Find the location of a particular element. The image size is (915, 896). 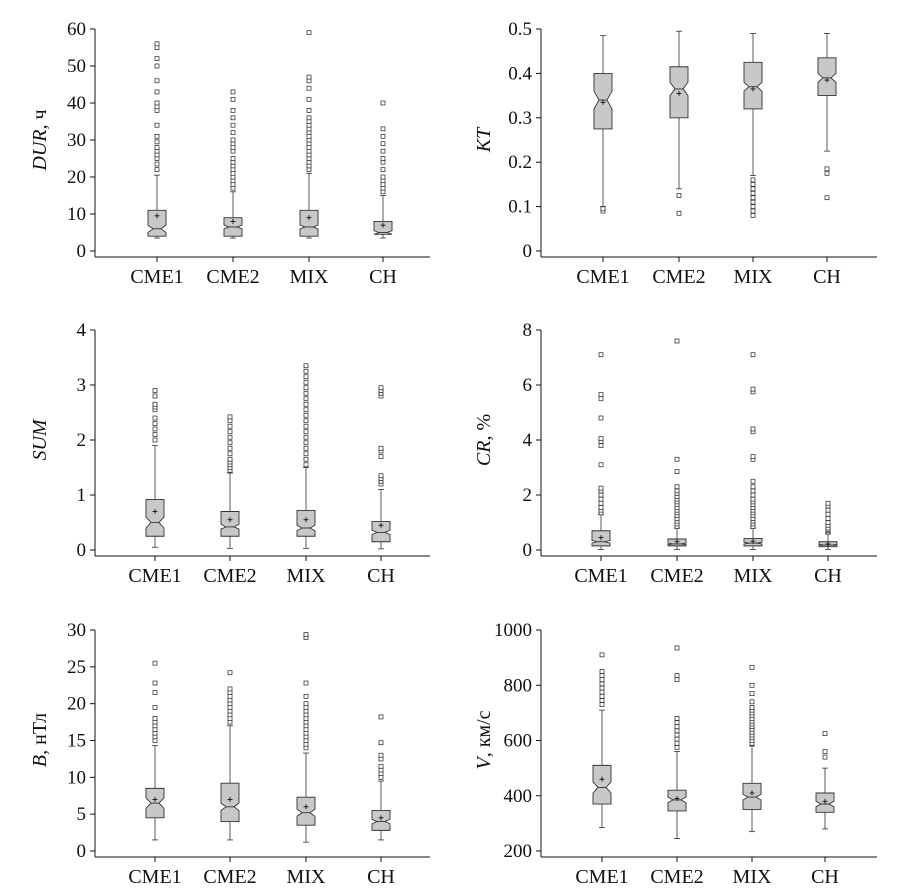

y-tick-label: 400 is located at coordinates (518, 796).